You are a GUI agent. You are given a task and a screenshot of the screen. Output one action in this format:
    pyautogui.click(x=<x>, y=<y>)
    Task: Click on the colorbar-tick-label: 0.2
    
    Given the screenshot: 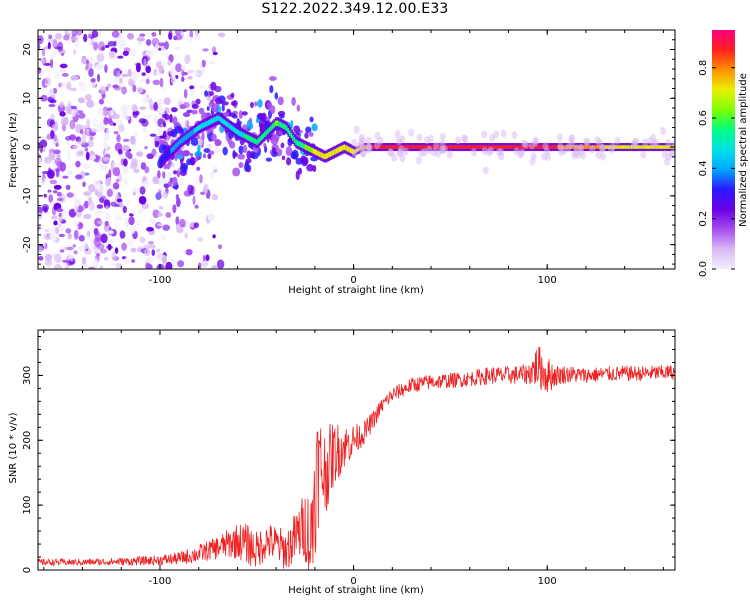 What is the action you would take?
    pyautogui.click(x=703, y=219)
    